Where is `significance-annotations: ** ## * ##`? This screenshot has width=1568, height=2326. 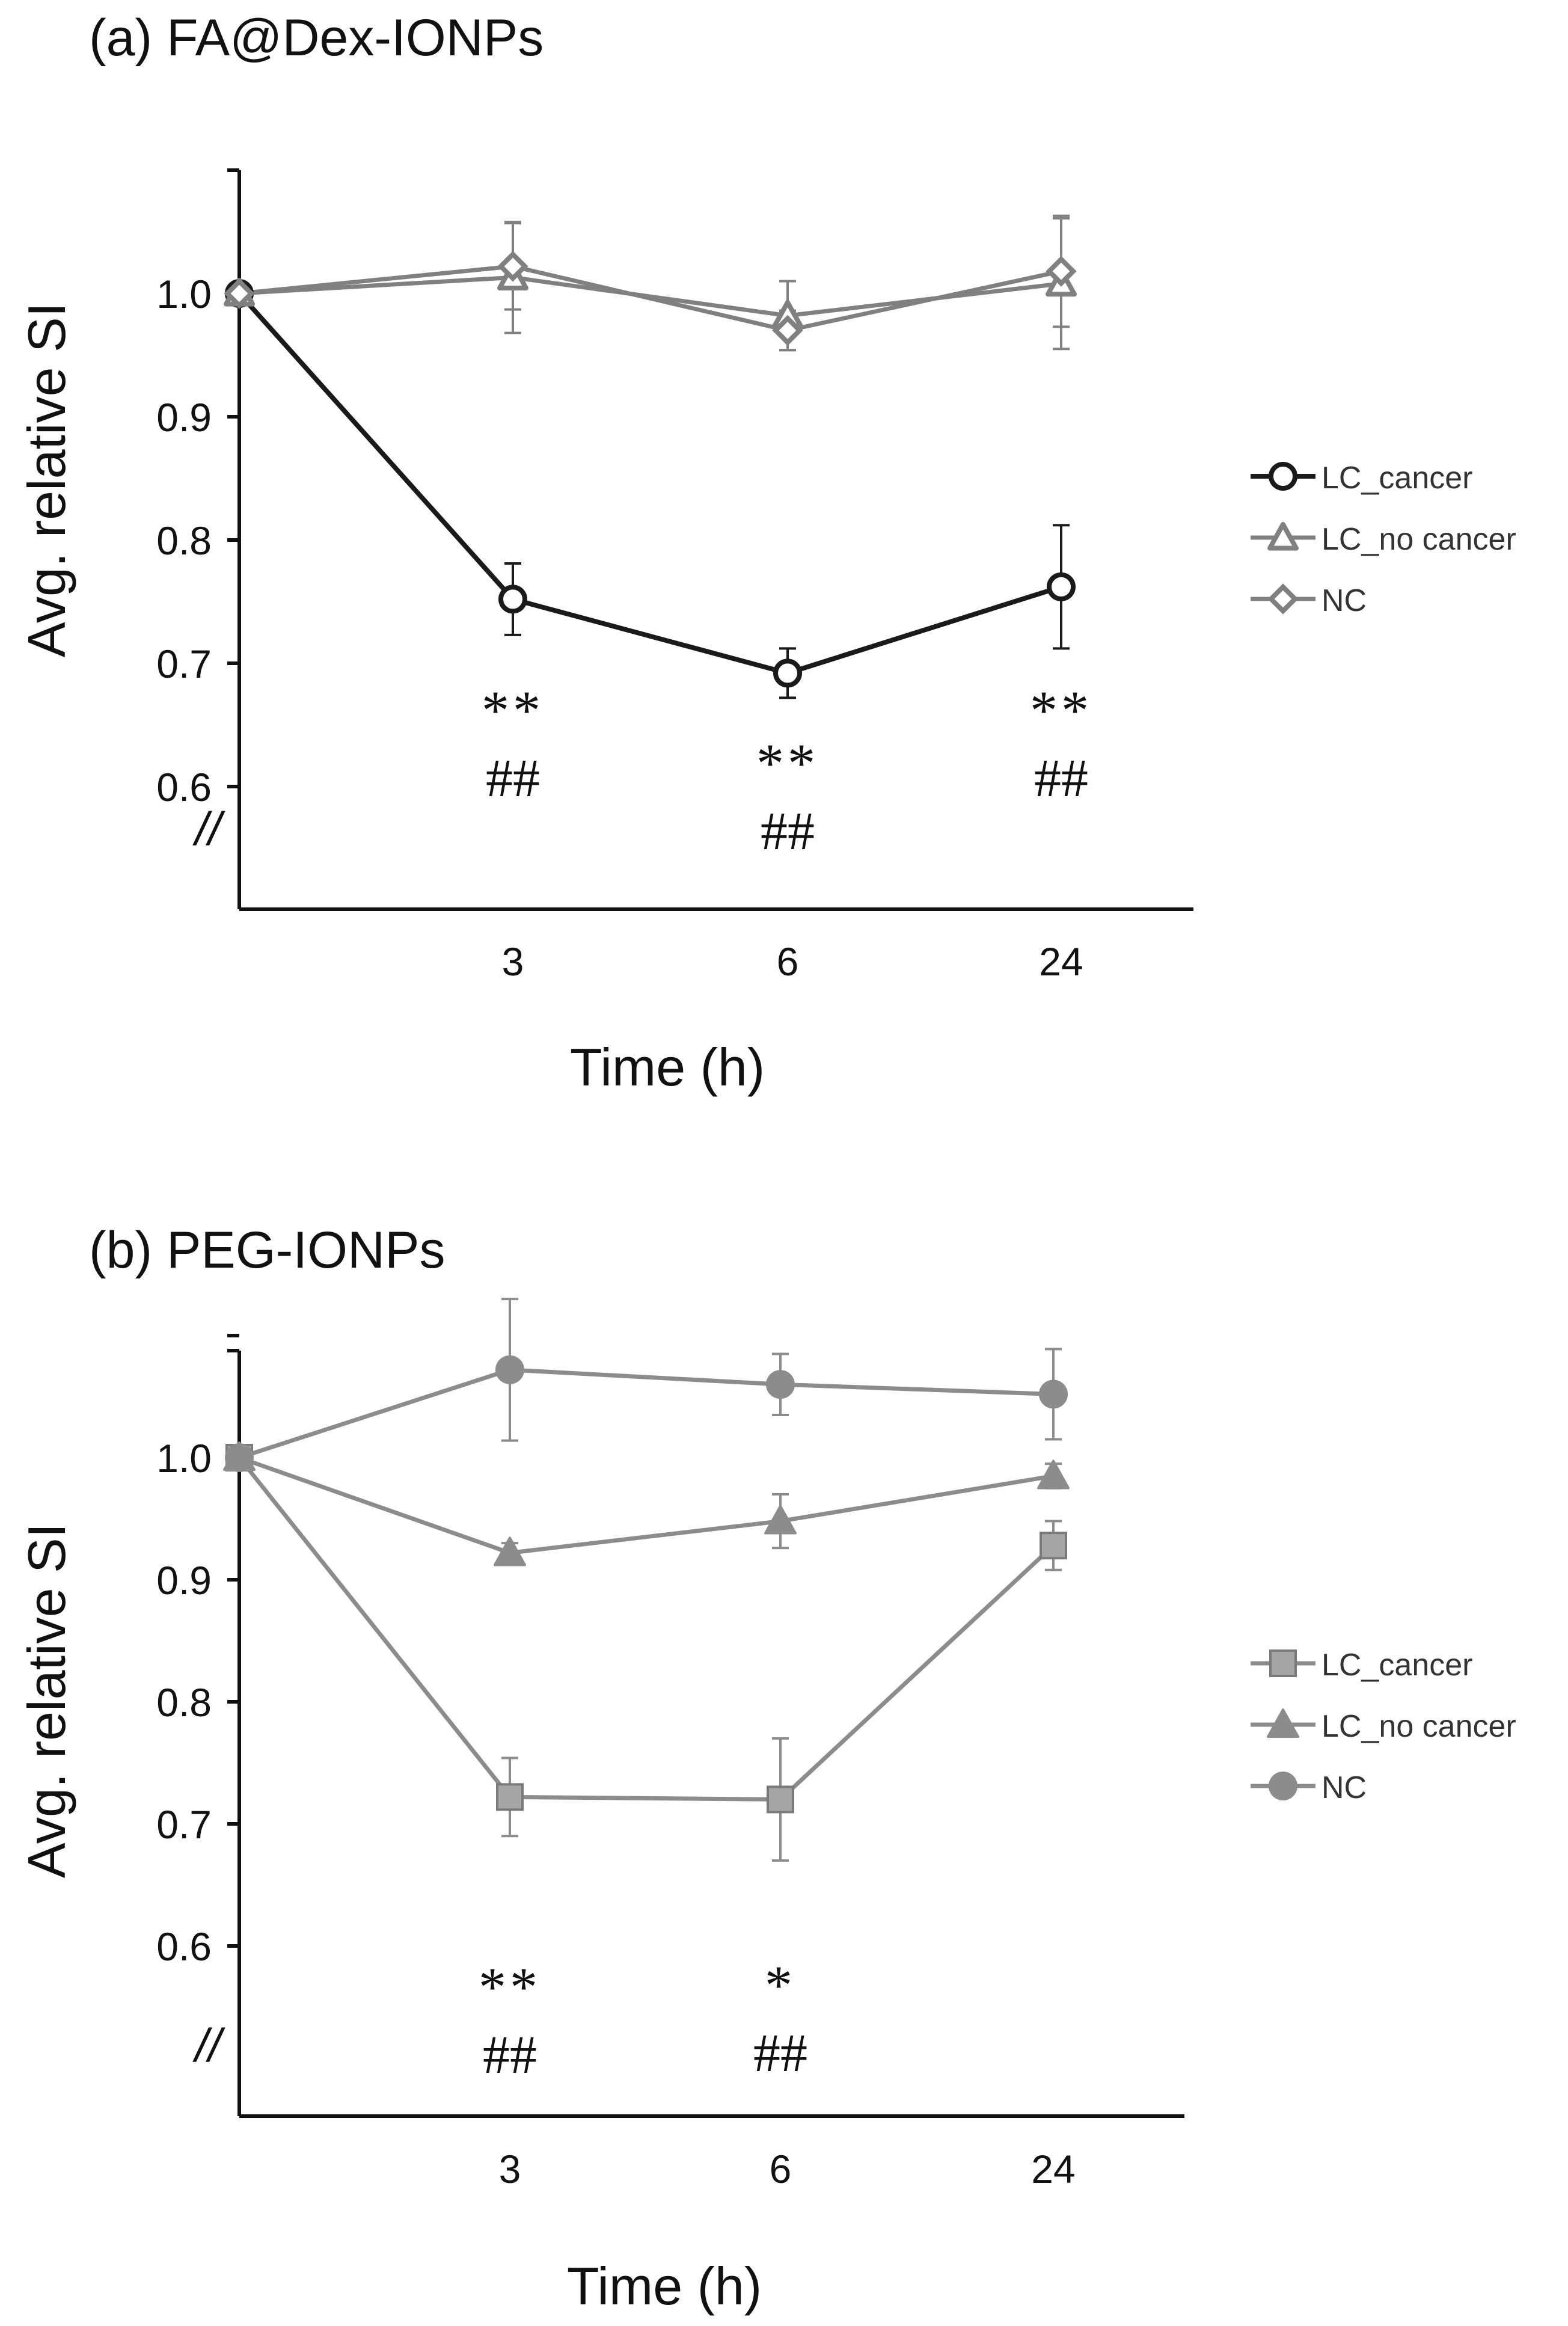 significance-annotations: ** ## * ## is located at coordinates (643, 2019).